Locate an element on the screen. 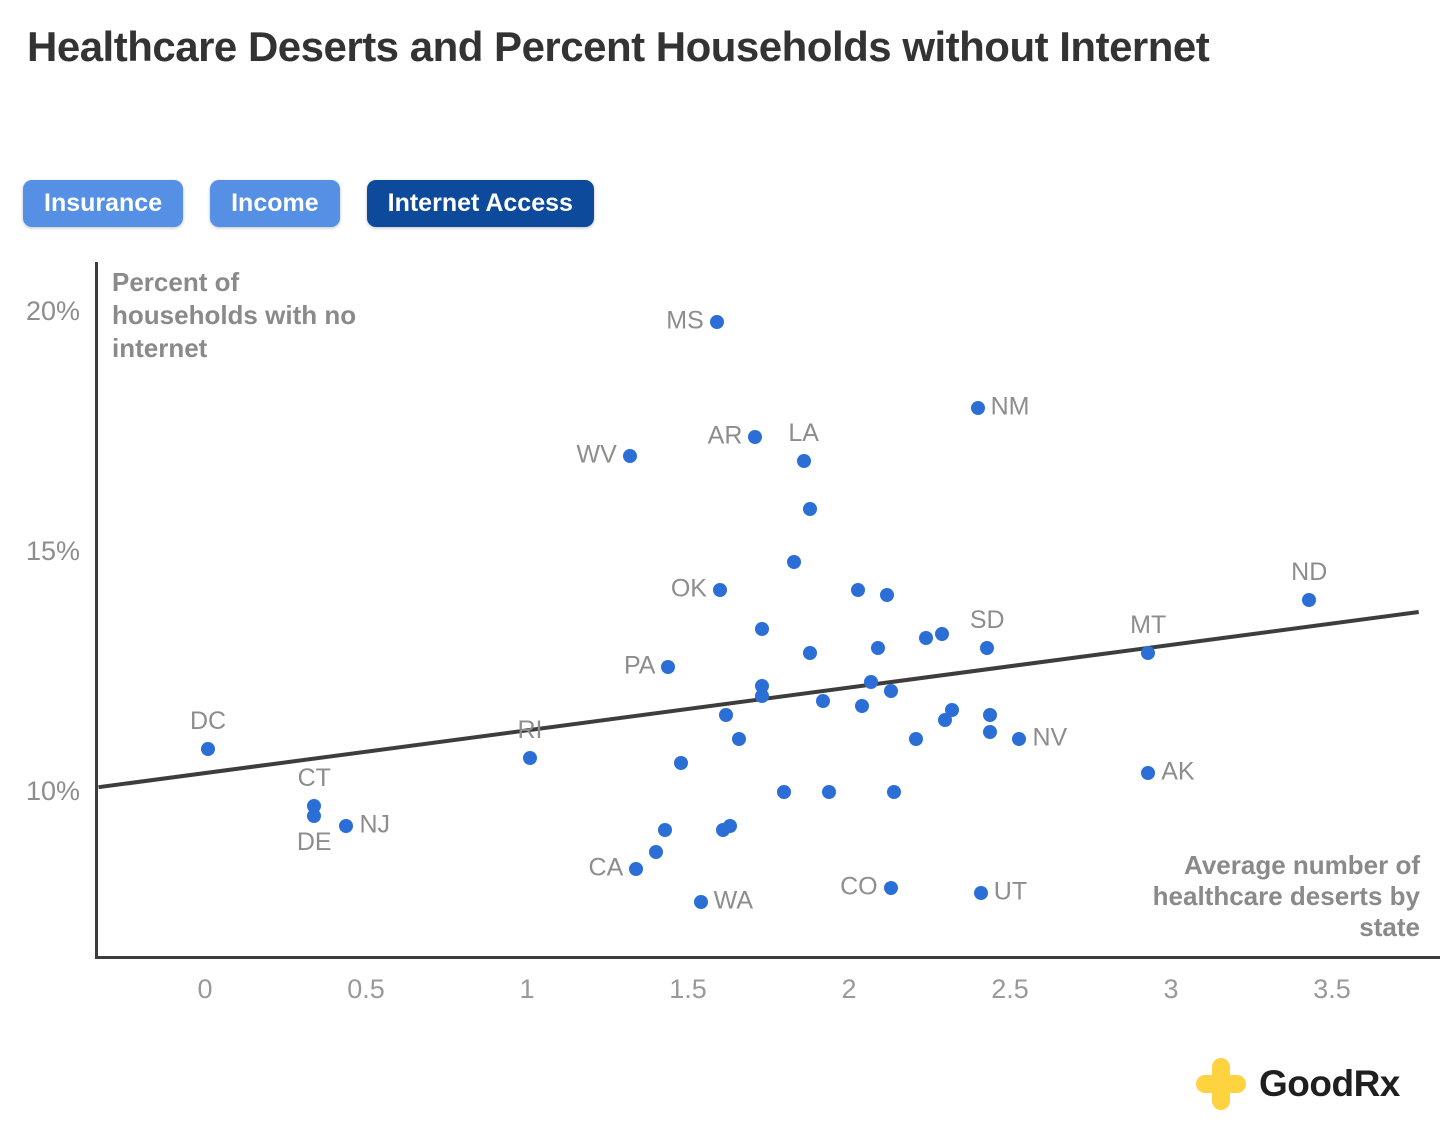 This screenshot has height=1143, width=1440. data-point-label-NV: NV is located at coordinates (1050, 737).